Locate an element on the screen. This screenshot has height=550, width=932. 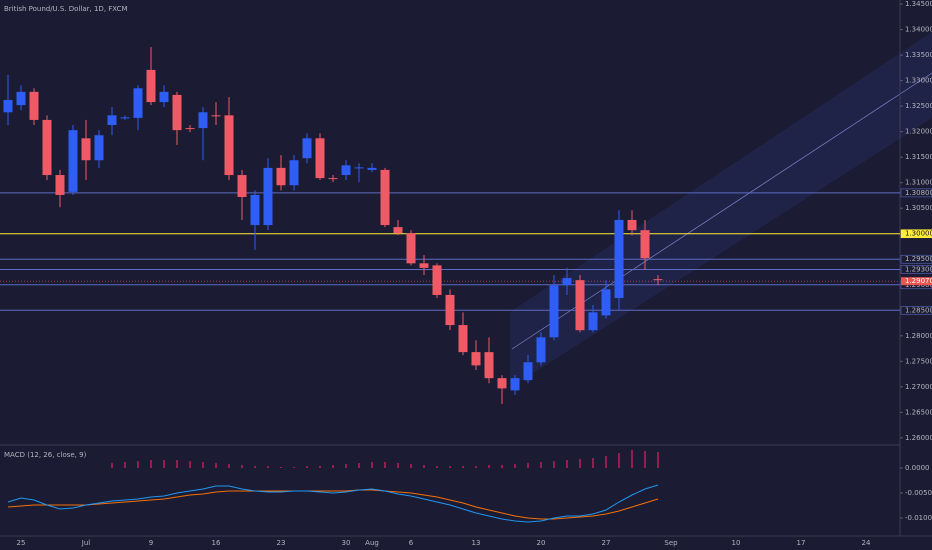
x-tick-label: 24 is located at coordinates (866, 543).